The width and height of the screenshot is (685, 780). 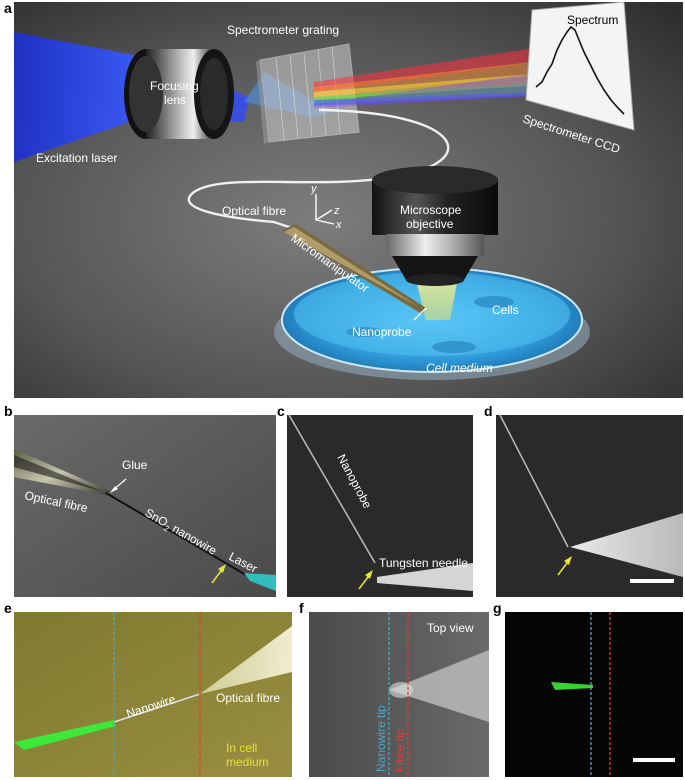 What do you see at coordinates (283, 30) in the screenshot?
I see `label-spectrometer-grating: Spectrometer grating` at bounding box center [283, 30].